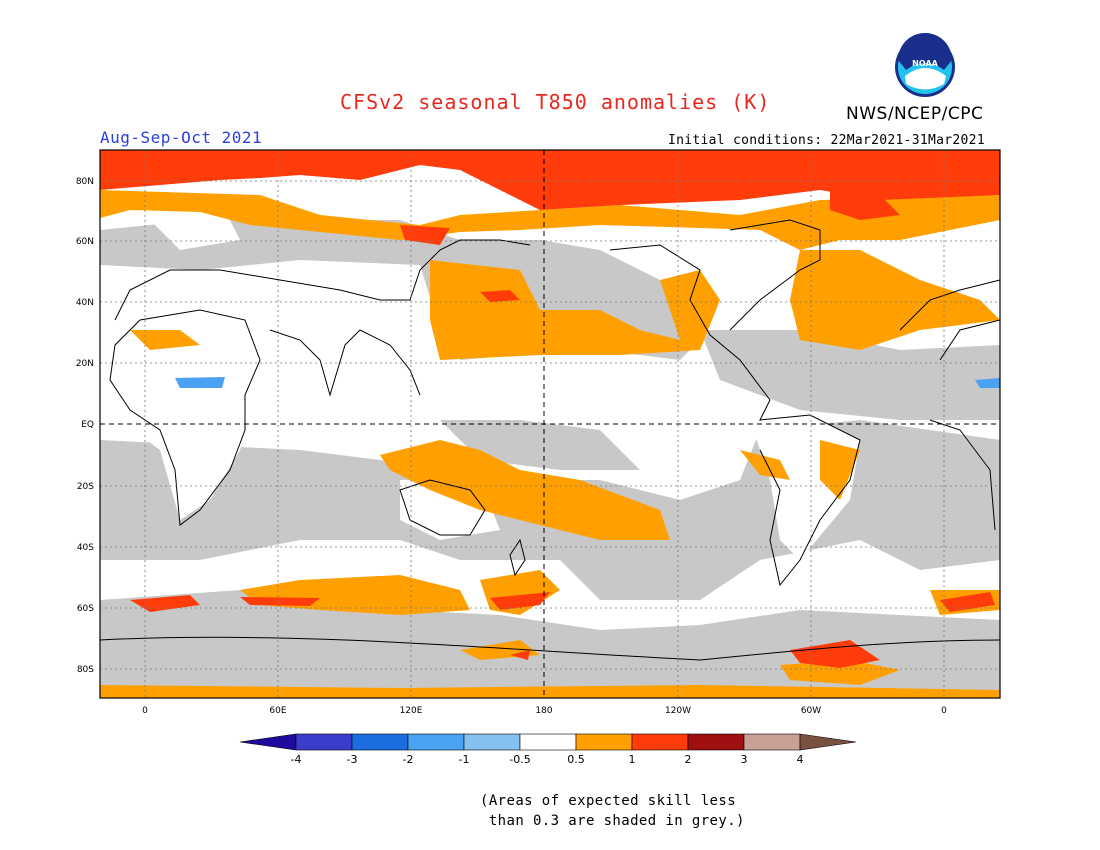  I want to click on colorbar-arrow-high, so click(828, 742).